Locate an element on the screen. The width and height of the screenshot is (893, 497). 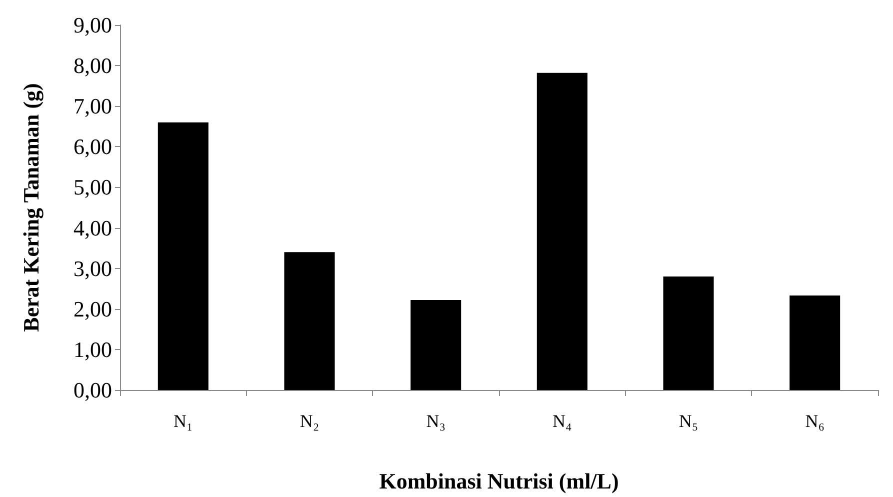
y-tick-label: 6,00 is located at coordinates (93, 147).